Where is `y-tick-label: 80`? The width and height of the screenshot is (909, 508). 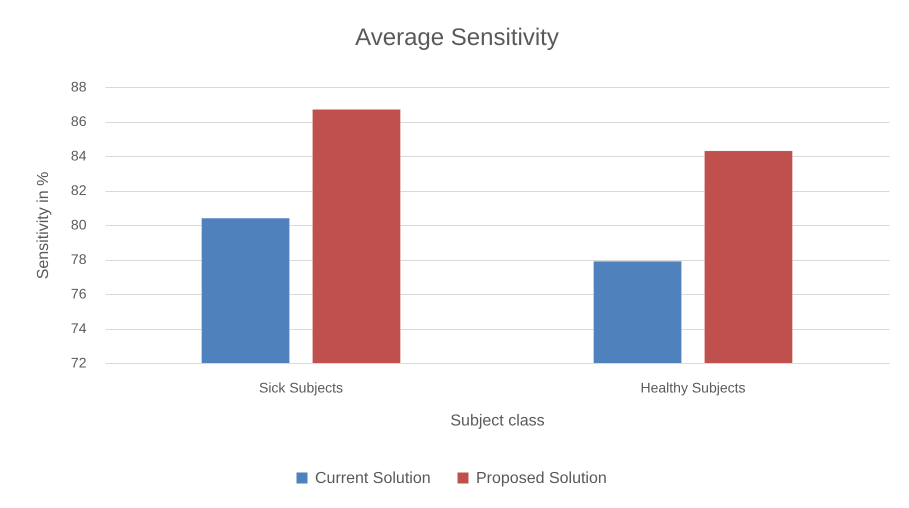 y-tick-label: 80 is located at coordinates (78, 224).